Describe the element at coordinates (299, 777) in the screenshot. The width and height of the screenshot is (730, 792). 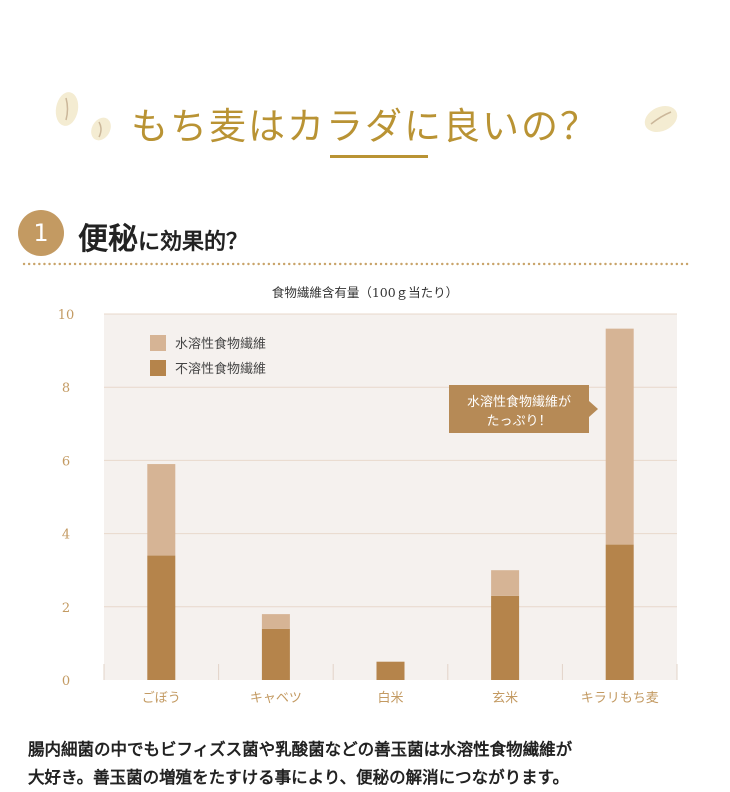
I see `description-line-2: 大好き。善玉菌の増殖をたすける事により、便秘の解消につながります。` at that location.